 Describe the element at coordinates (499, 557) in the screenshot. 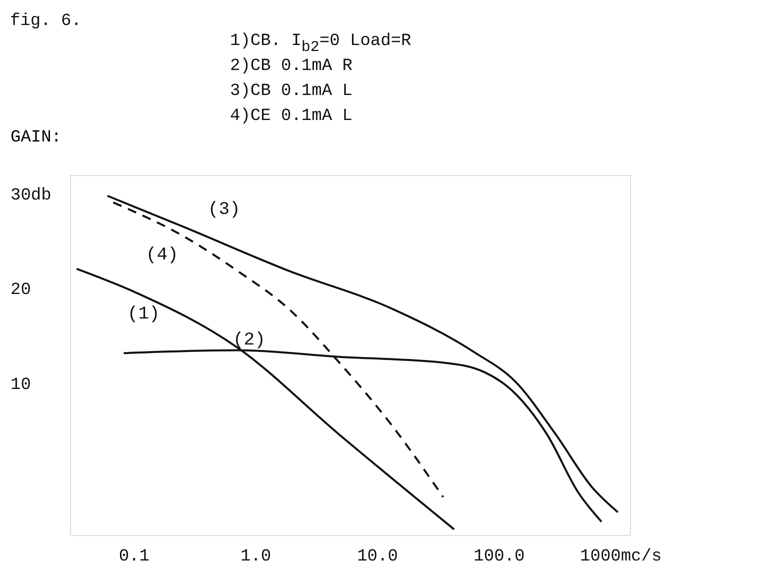

I see `x-tick-label: 100.0` at that location.